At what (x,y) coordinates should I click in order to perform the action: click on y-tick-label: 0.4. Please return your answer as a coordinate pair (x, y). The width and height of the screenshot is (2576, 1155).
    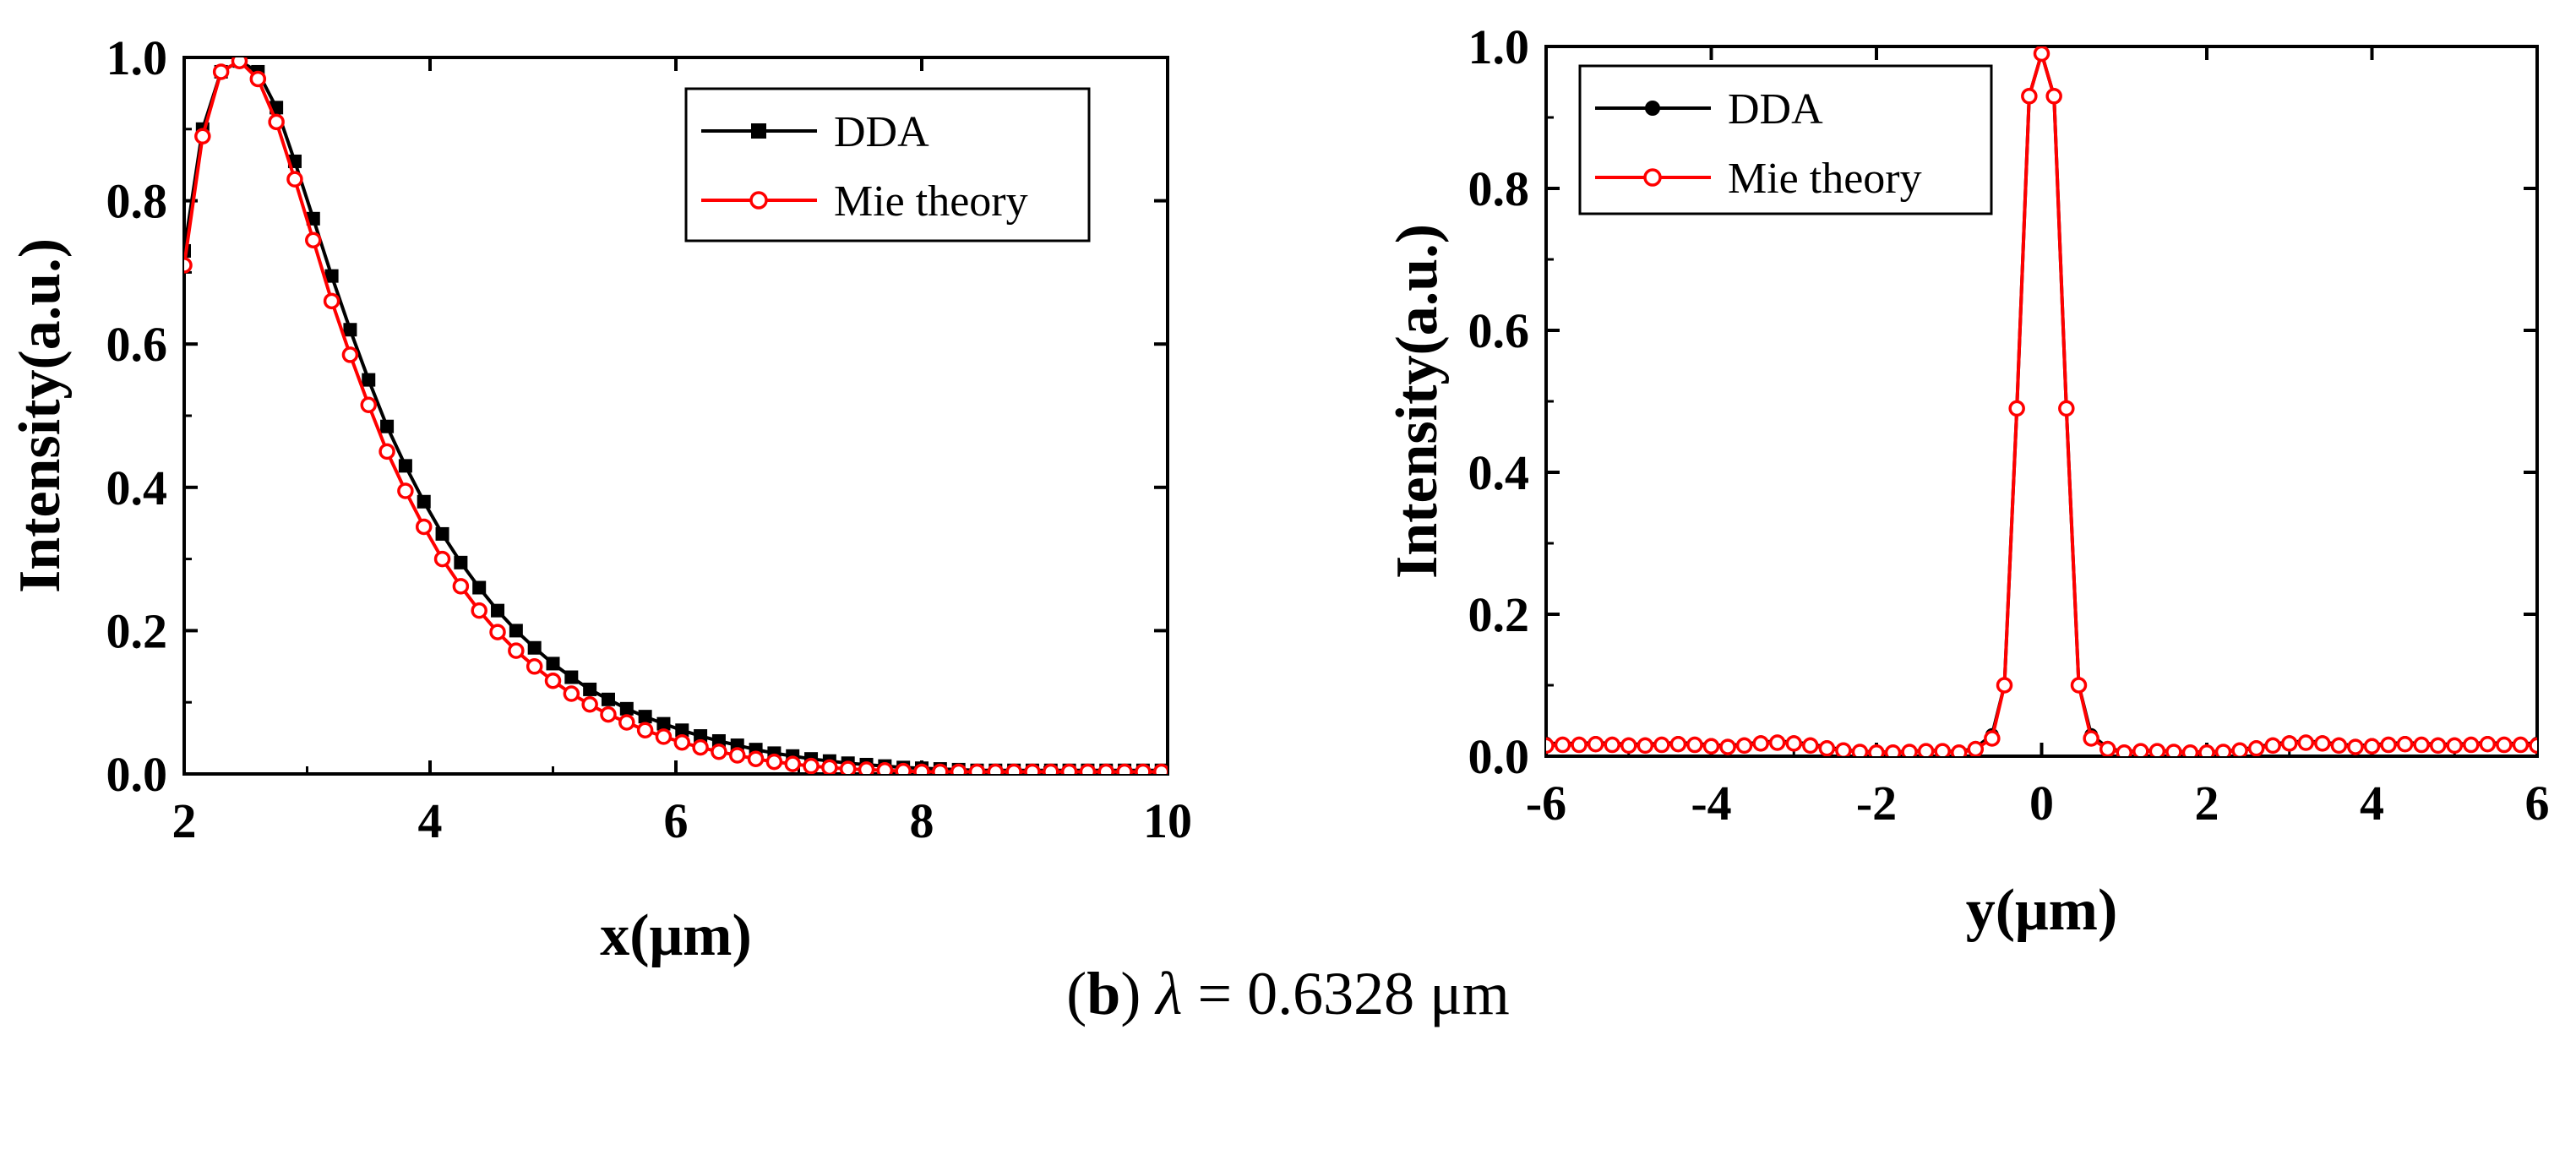
    Looking at the image, I should click on (1499, 472).